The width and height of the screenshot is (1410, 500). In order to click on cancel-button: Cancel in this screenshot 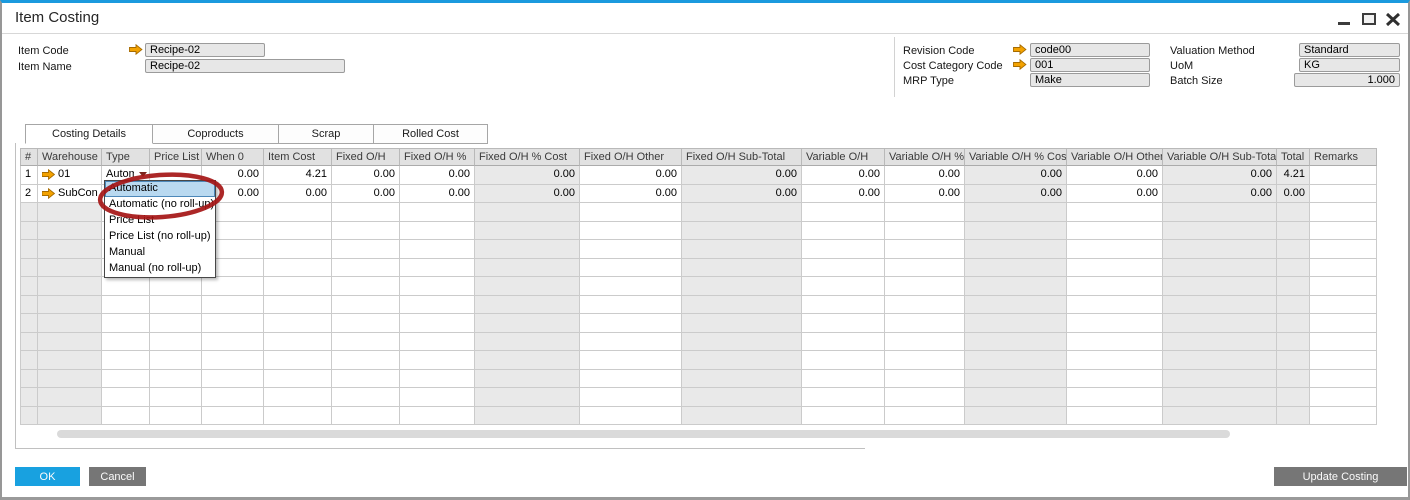, I will do `click(117, 476)`.